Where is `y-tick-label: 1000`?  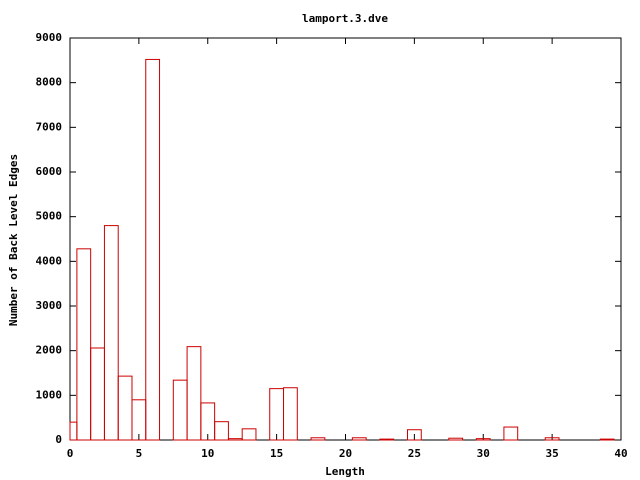
y-tick-label: 1000 is located at coordinates (49, 394).